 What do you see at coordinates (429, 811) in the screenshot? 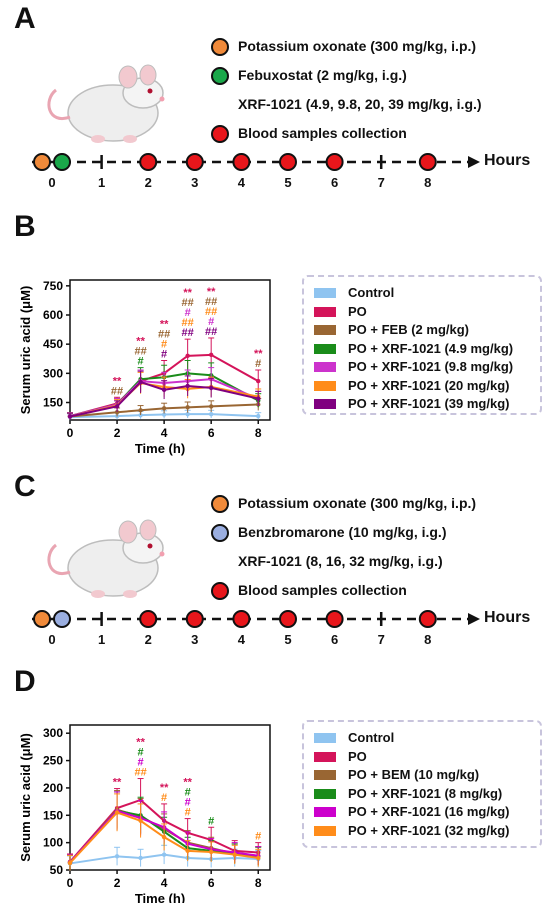
I see `legend-label: PO + XRF-1021 (16 mg/kg)` at bounding box center [429, 811].